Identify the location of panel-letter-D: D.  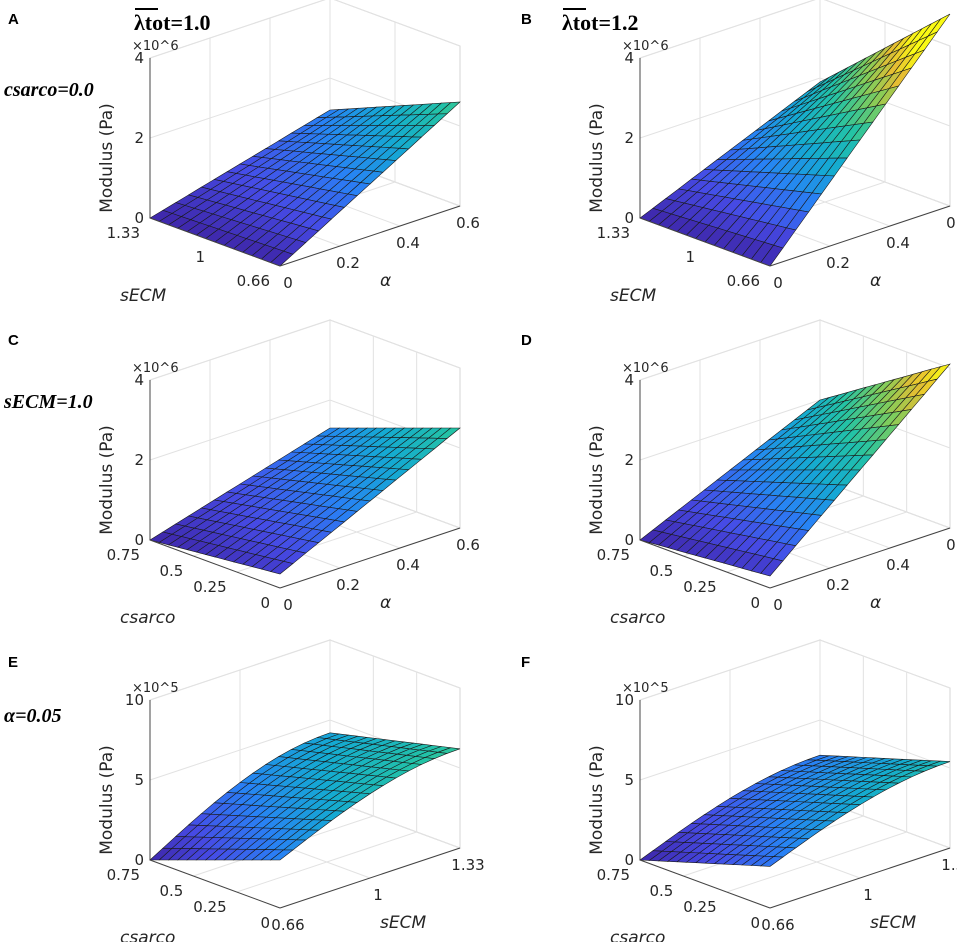
(526, 340).